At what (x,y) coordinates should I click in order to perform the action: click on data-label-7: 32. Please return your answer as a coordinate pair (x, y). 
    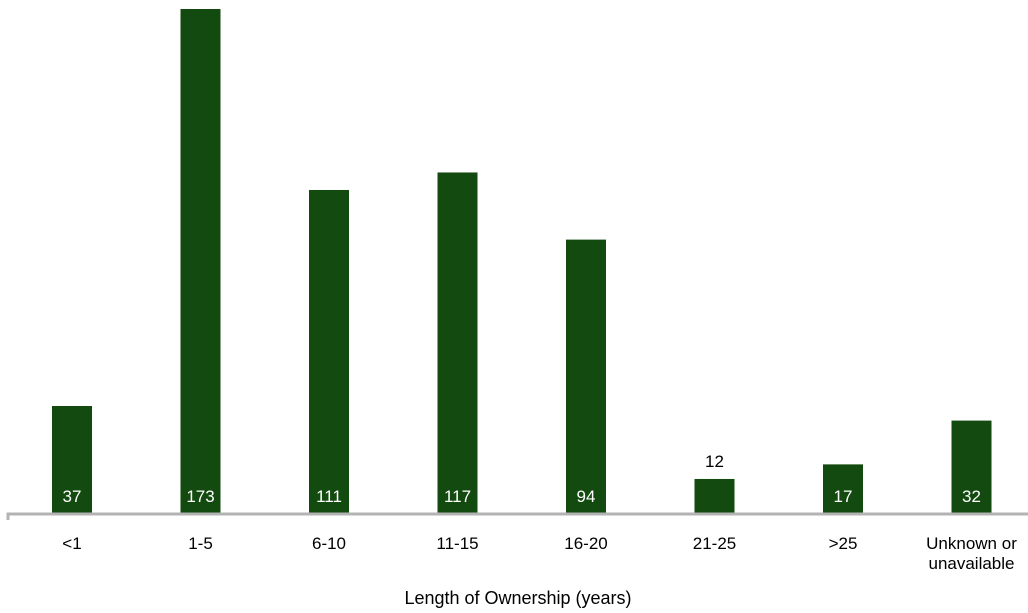
    Looking at the image, I should click on (971, 496).